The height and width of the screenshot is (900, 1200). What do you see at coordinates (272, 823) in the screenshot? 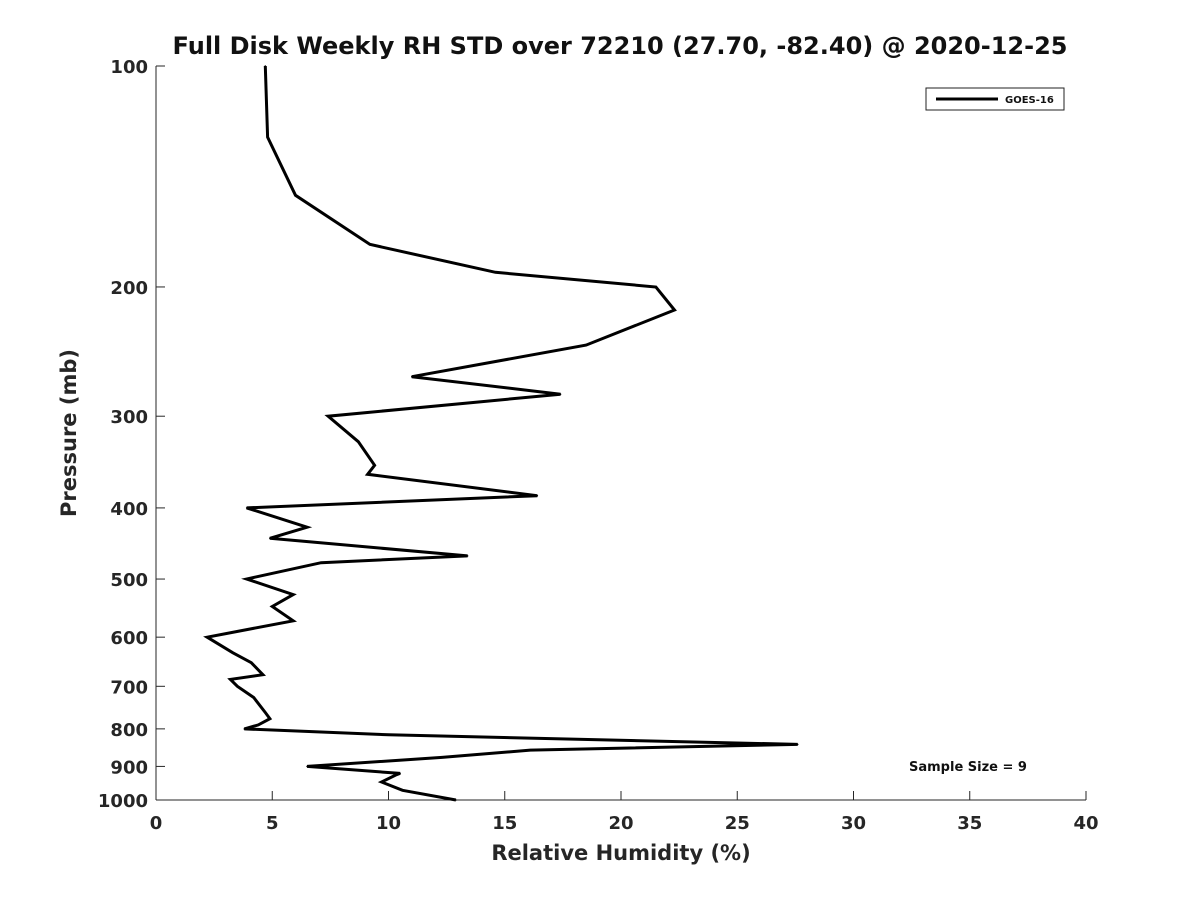
I see `x-tick-label: 5` at bounding box center [272, 823].